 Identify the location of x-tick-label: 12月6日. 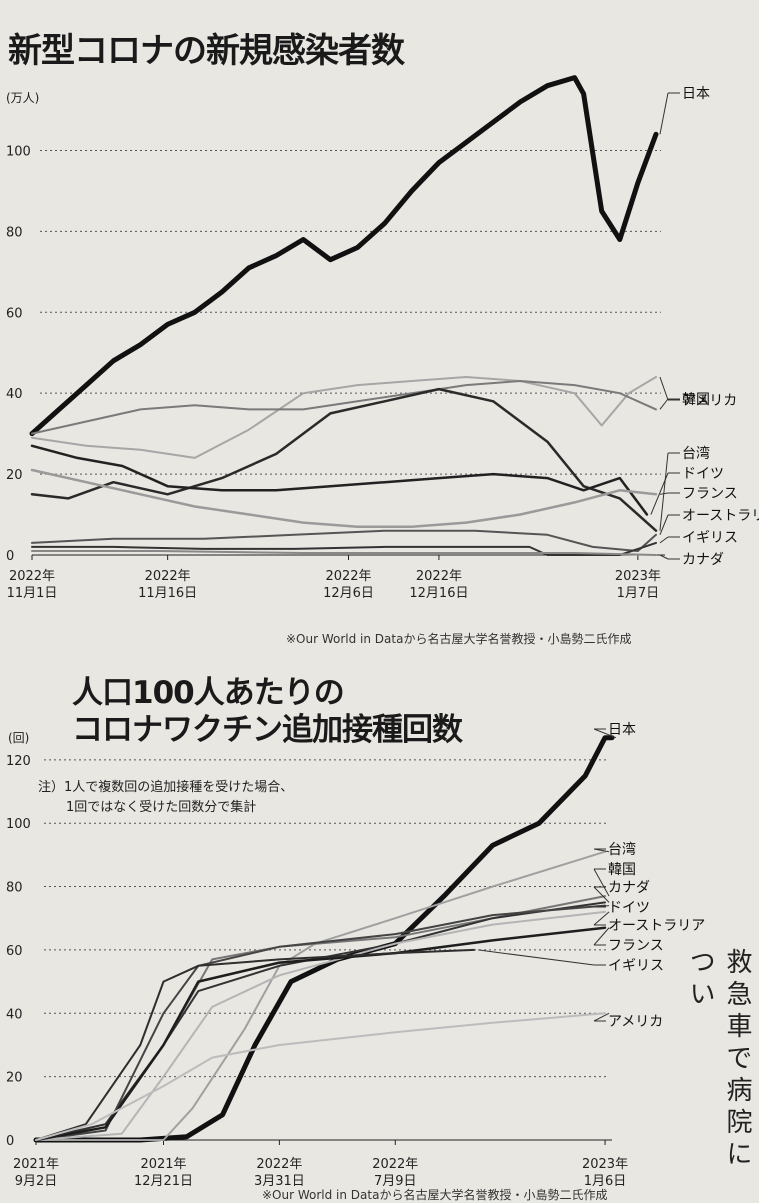
(348, 593).